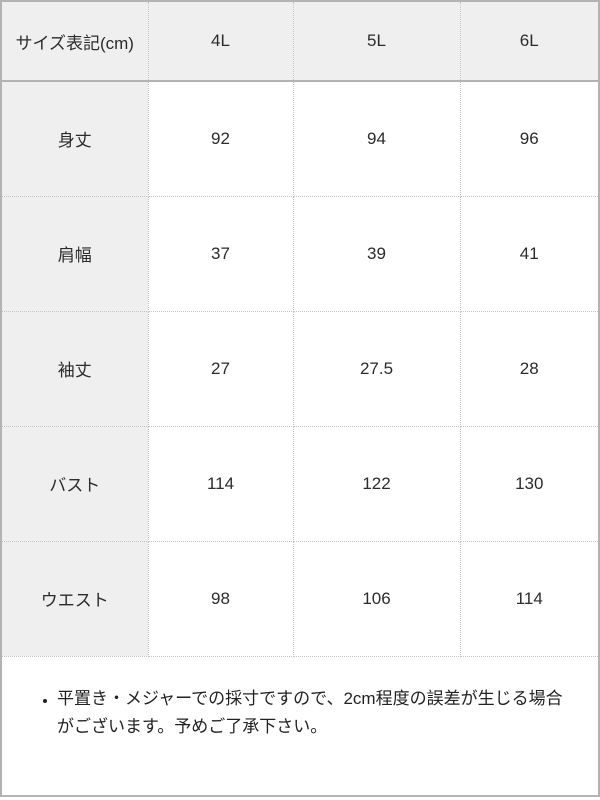 This screenshot has width=600, height=800. I want to click on cell-value: 27, so click(220, 368).